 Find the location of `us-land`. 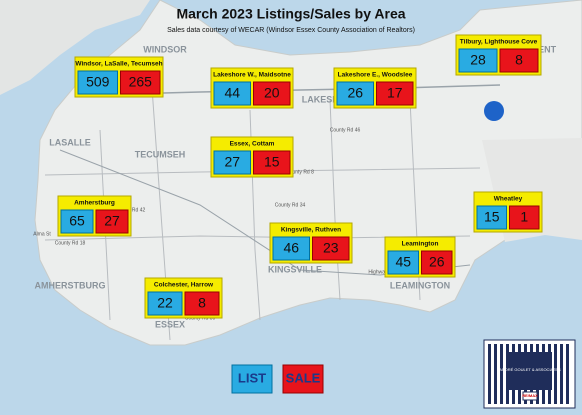

us-land is located at coordinates (75, 47).